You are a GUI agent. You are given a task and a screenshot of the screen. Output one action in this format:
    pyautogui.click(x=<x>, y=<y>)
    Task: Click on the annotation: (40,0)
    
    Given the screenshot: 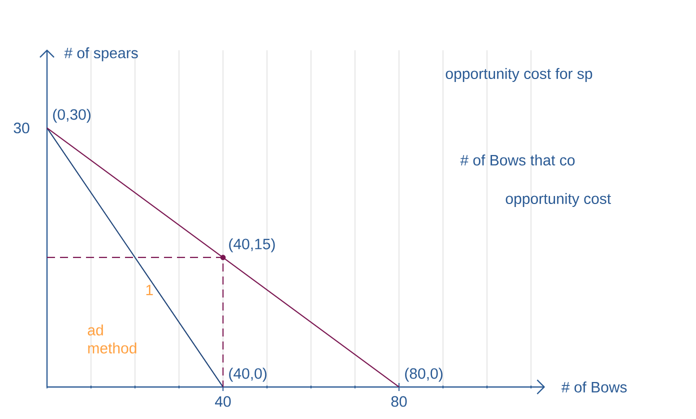 What is the action you would take?
    pyautogui.click(x=247, y=375)
    